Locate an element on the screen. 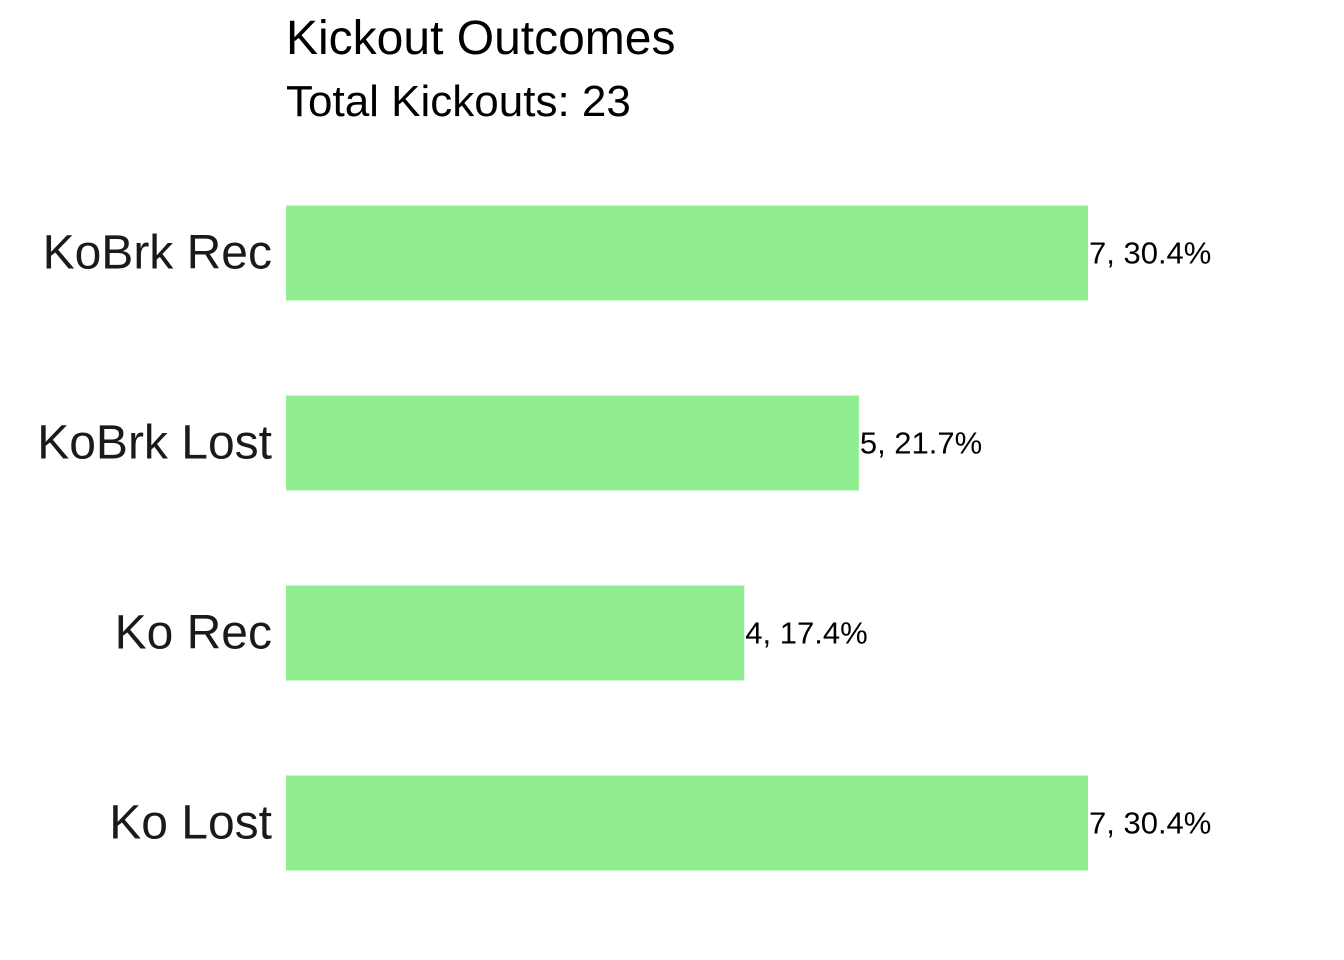  category-label-2: Ko Rec is located at coordinates (193, 633).